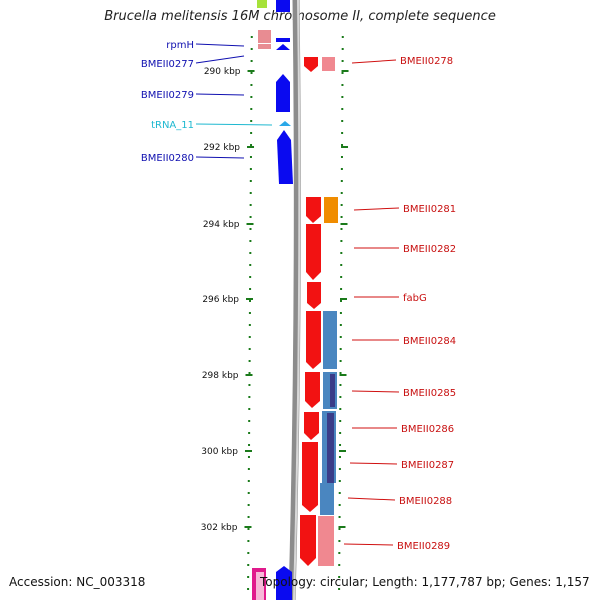 The height and width of the screenshot is (600, 600). I want to click on tRNA-arrow, so click(285, 123).